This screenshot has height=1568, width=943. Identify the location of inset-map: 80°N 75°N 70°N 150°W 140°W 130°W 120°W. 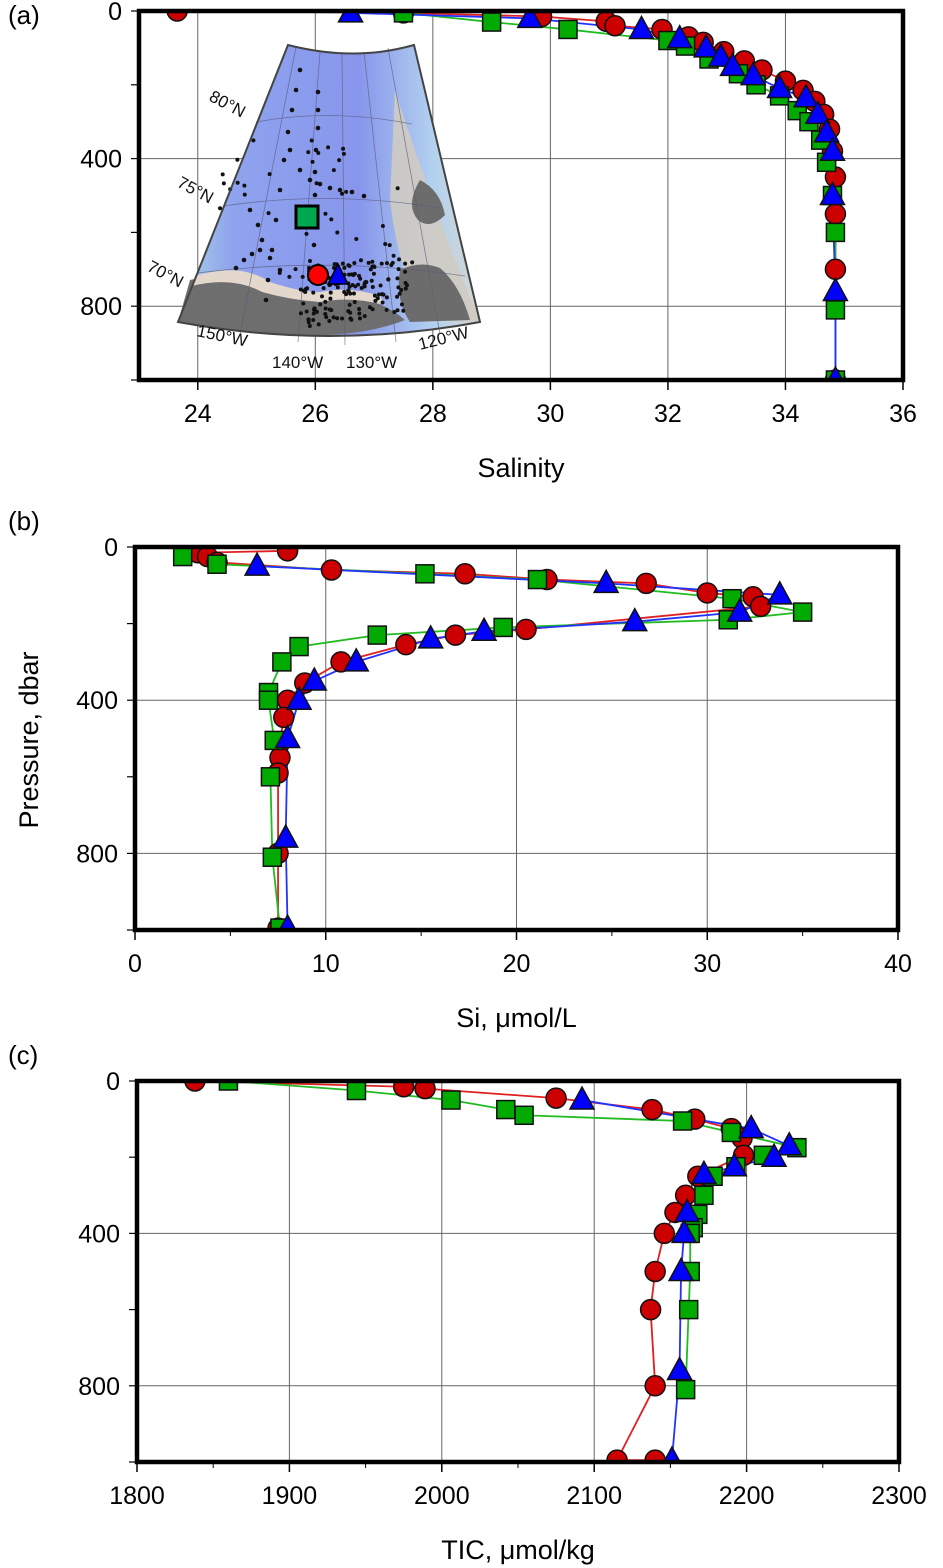
(313, 207).